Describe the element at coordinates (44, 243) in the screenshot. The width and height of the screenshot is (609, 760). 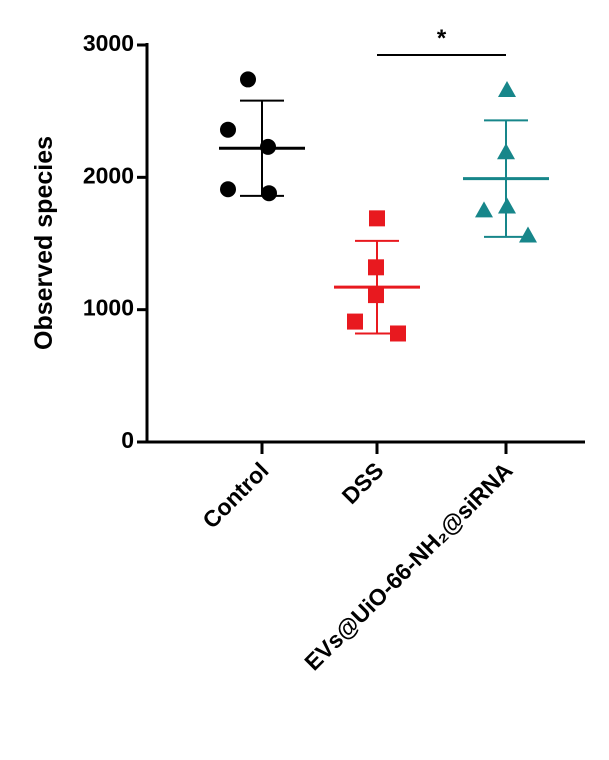
I see `y-axis-label: Observed species` at that location.